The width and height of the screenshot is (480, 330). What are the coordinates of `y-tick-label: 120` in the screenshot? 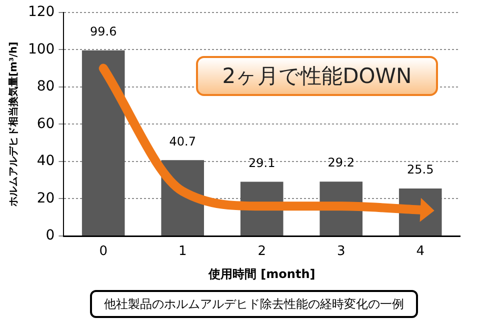 It's located at (41, 12).